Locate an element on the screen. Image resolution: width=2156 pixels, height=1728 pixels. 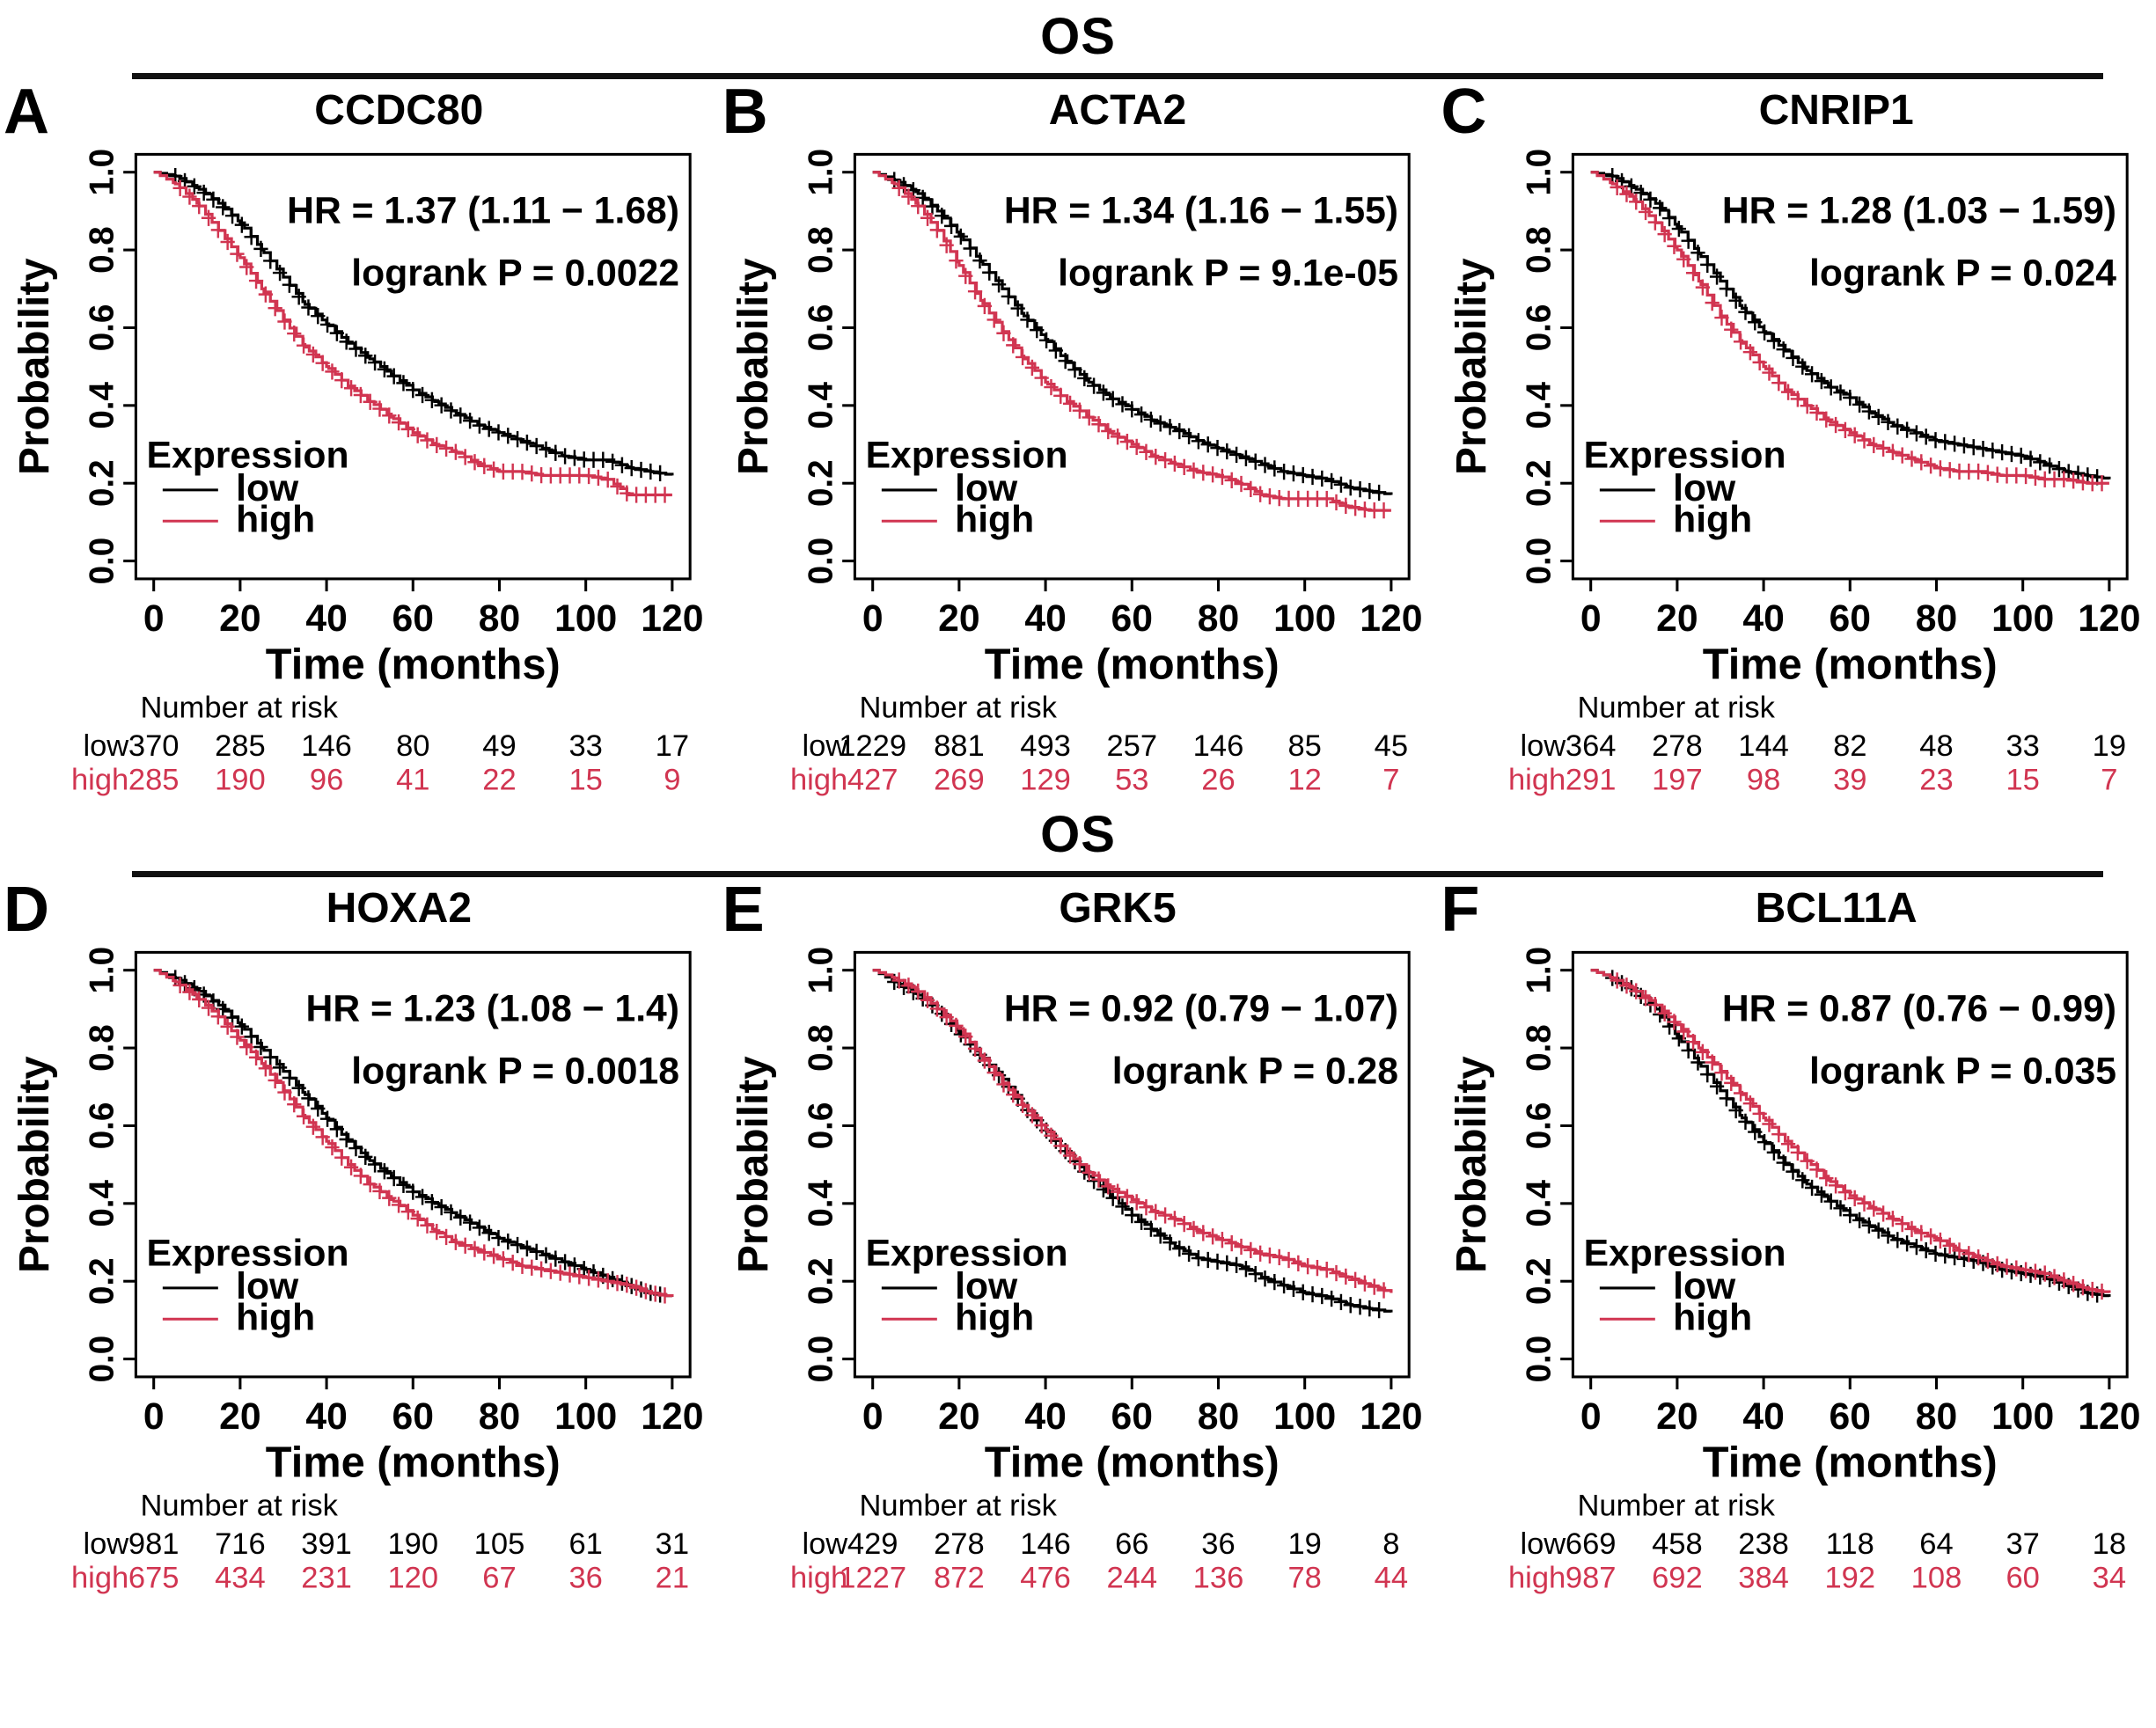
risk-value-high: 39 is located at coordinates (1849, 780).